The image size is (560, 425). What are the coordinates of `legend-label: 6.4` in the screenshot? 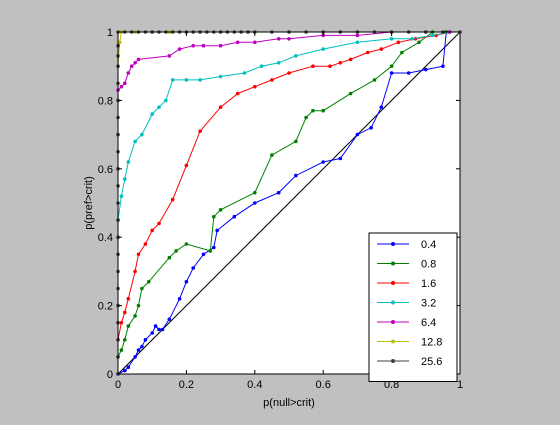 It's located at (428, 323).